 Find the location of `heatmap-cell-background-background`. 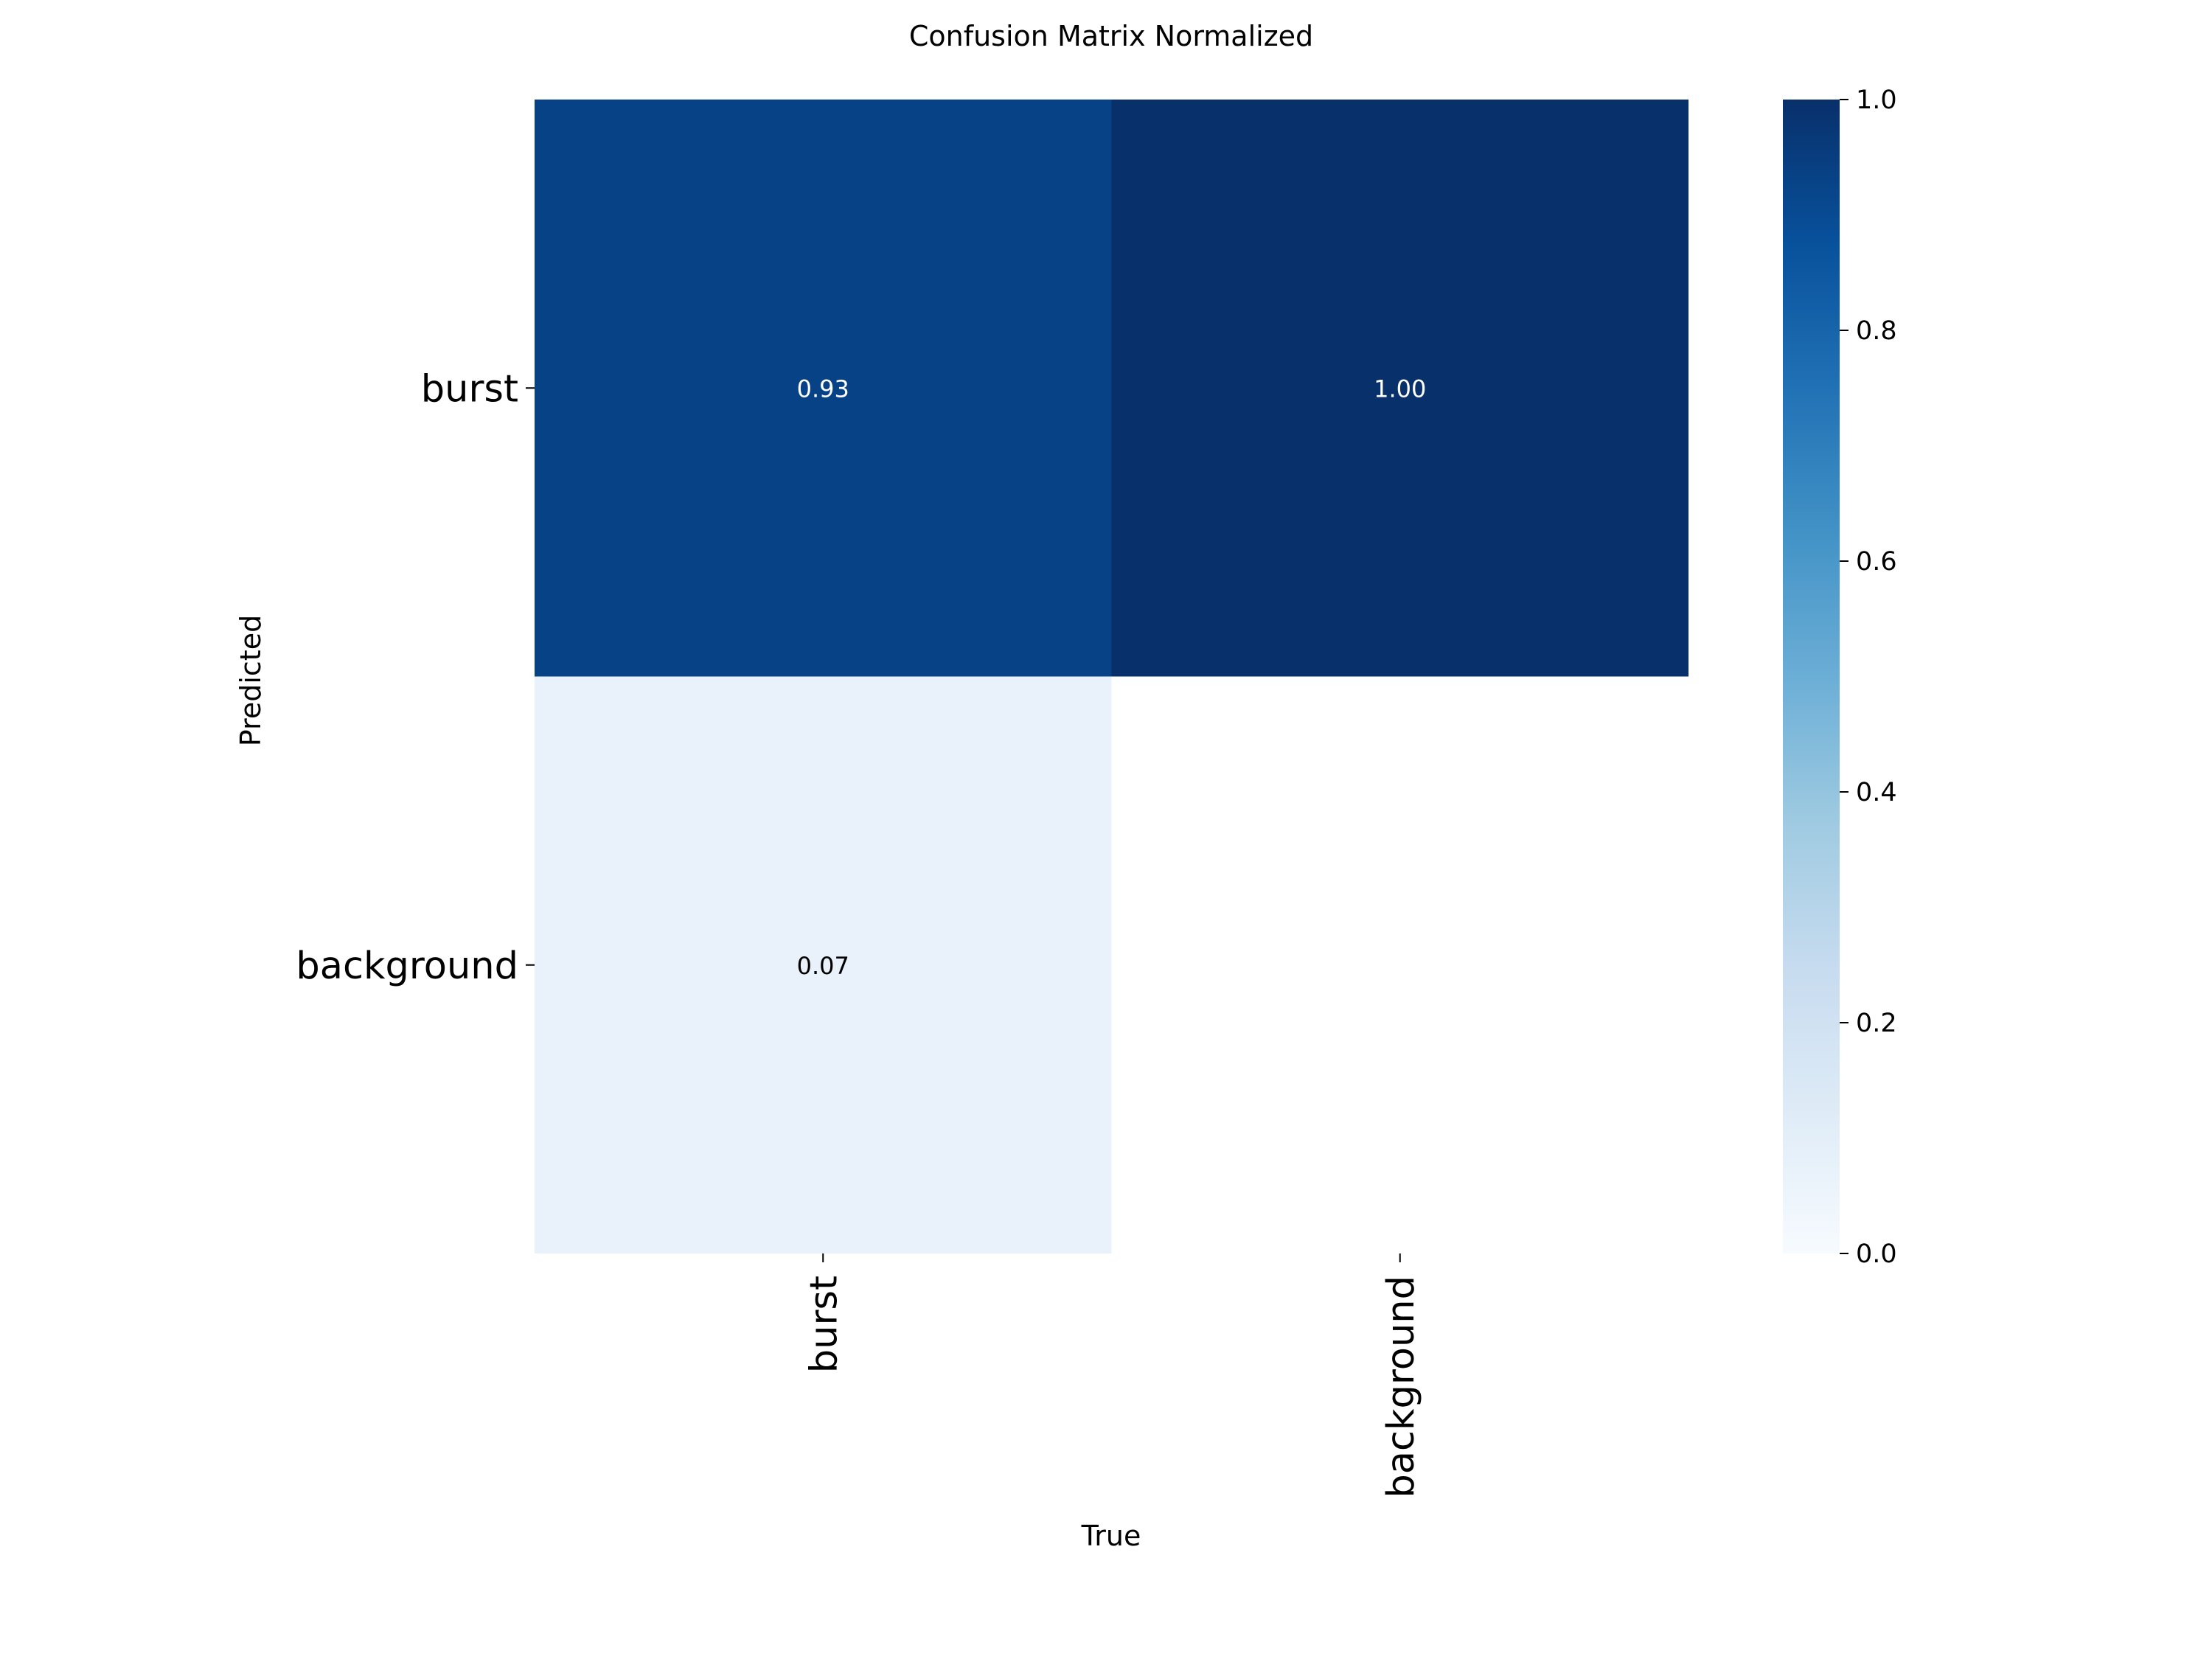

heatmap-cell-background-background is located at coordinates (1399, 964).